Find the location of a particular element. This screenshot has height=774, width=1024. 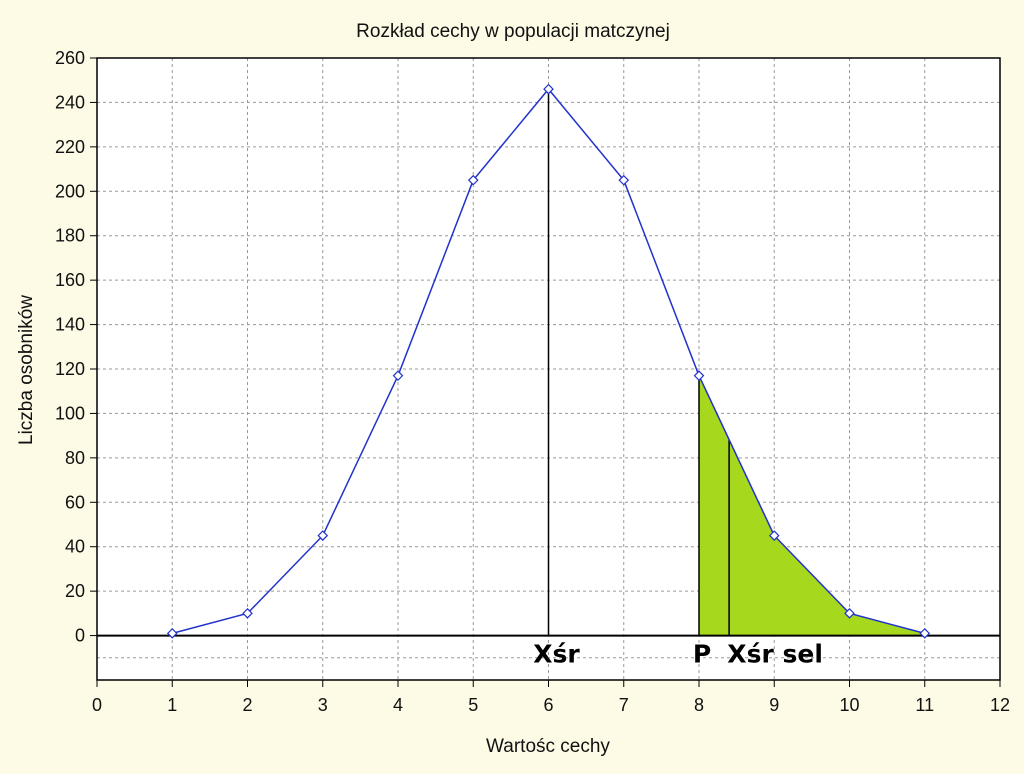

y-tick-label: 80 is located at coordinates (75, 458).